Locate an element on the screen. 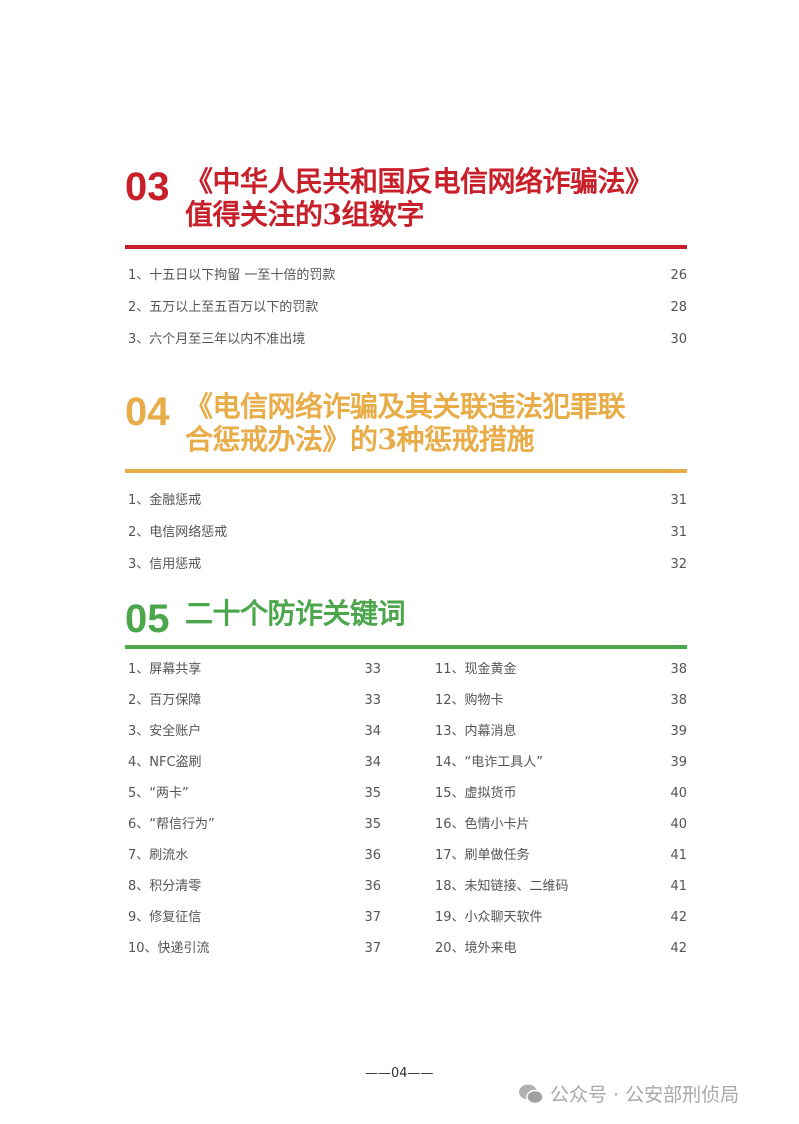 The height and width of the screenshot is (1124, 799). section-title-line: 《电信网络诈骗及其关联违法犯罪联 is located at coordinates (405, 406).